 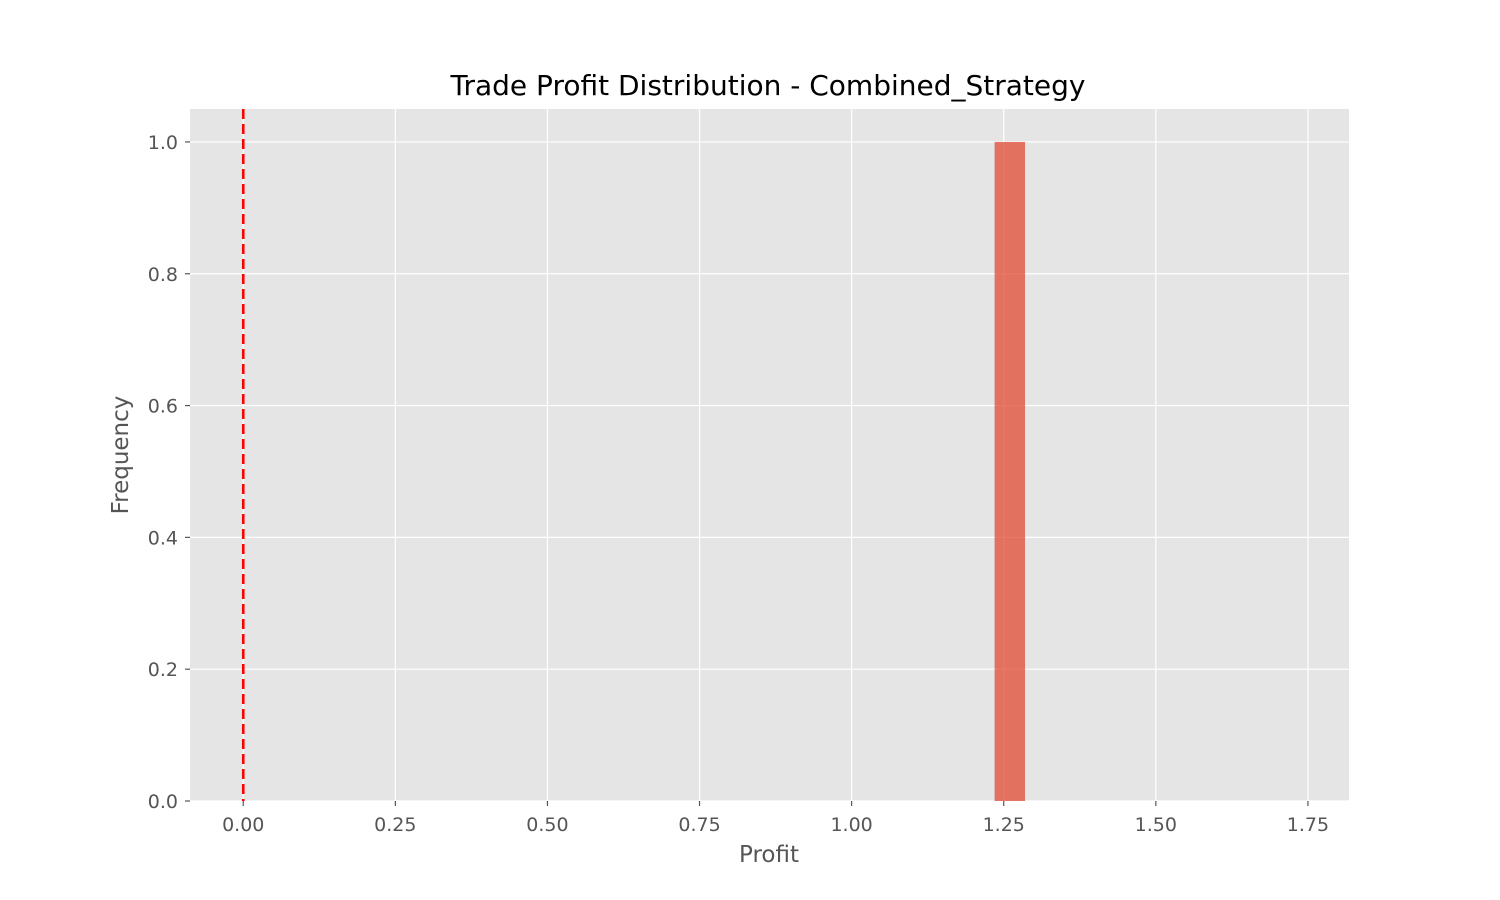 I want to click on bars, so click(x=1010, y=471).